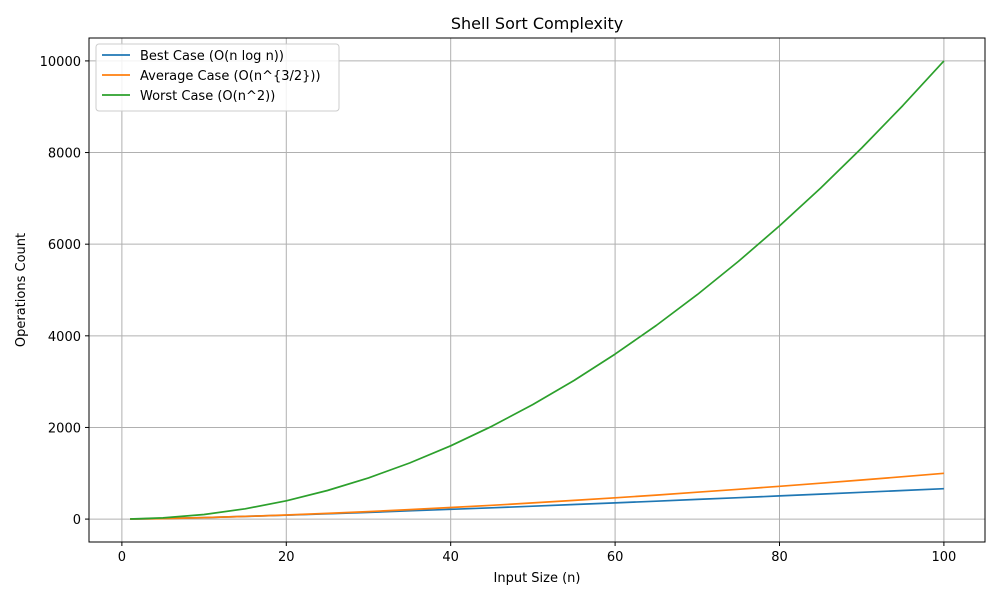  I want to click on x-tick-label: 100, so click(943, 557).